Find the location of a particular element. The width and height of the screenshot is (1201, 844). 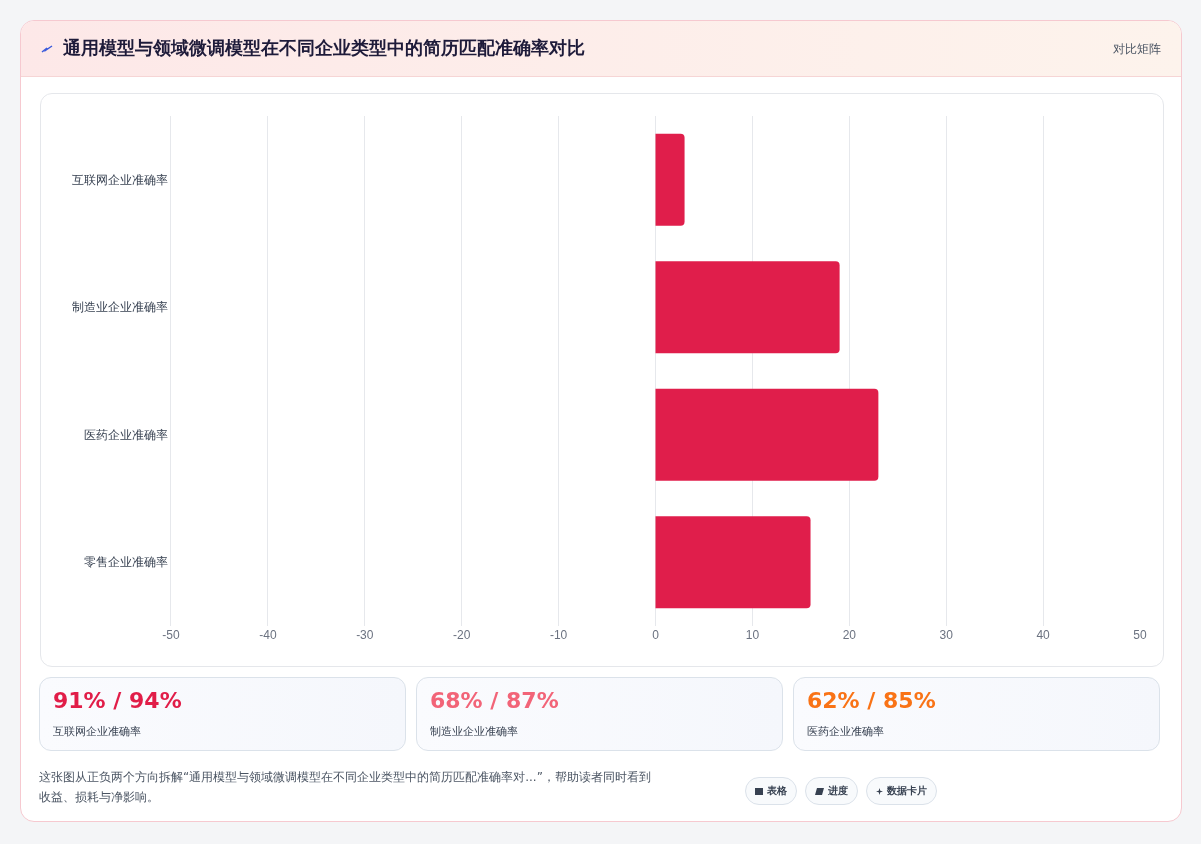

text: 互联网企业准确率 is located at coordinates (97, 731).